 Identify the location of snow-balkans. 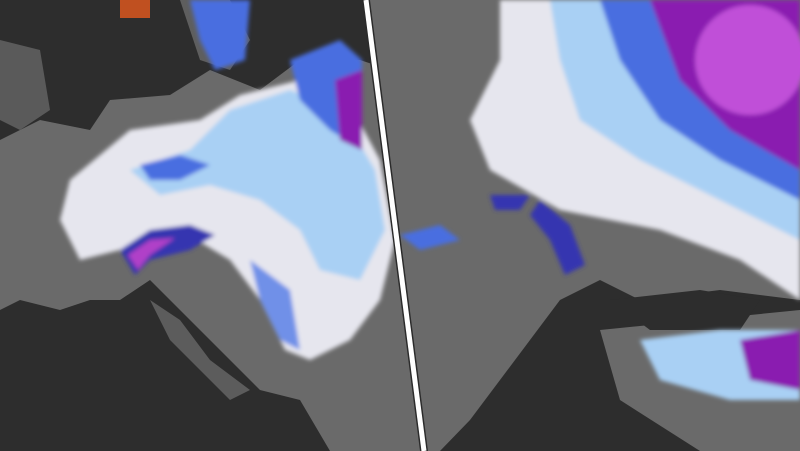
(275, 305).